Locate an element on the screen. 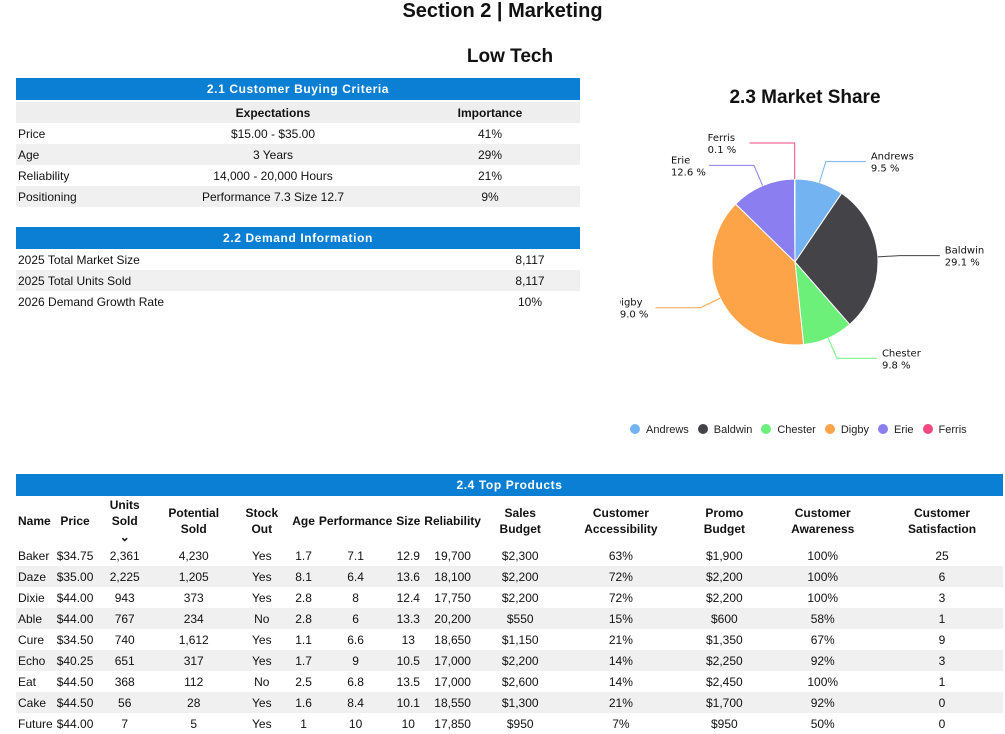  column-header-label: Size is located at coordinates (408, 521).